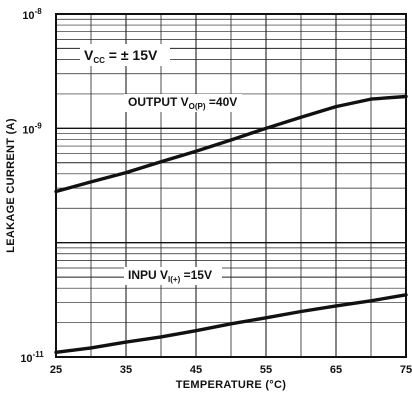 Image resolution: width=412 pixels, height=394 pixels. What do you see at coordinates (11, 185) in the screenshot?
I see `y-axis-label: LEAKAGE CURRENT (A)` at bounding box center [11, 185].